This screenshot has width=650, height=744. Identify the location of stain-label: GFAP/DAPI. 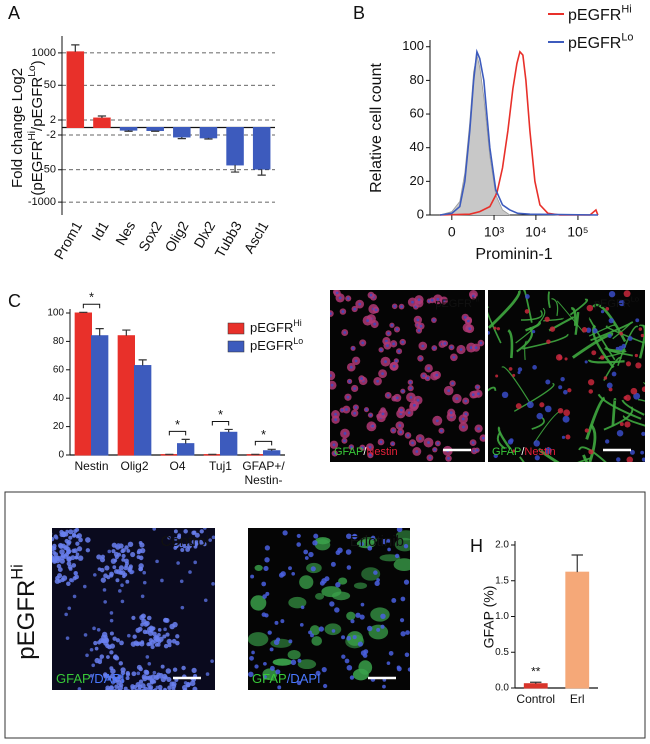
(90, 678).